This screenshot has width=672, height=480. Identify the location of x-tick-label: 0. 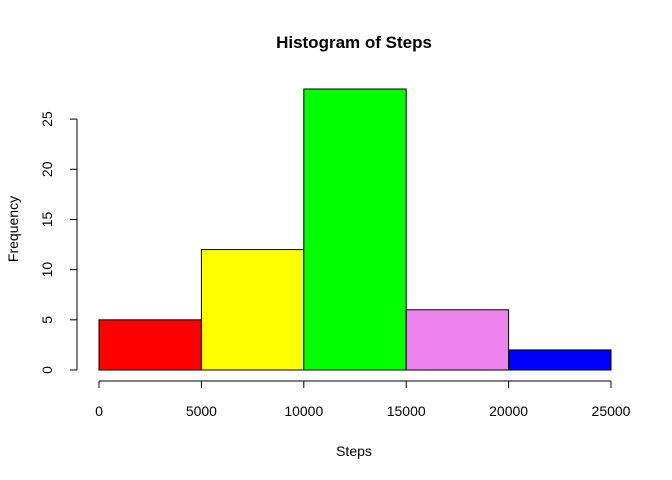
(99, 411).